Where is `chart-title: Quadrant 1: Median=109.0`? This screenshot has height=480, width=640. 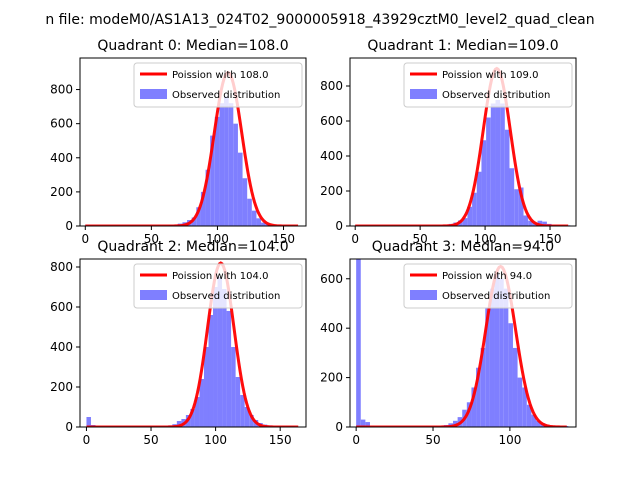 chart-title: Quadrant 1: Median=109.0 is located at coordinates (462, 46).